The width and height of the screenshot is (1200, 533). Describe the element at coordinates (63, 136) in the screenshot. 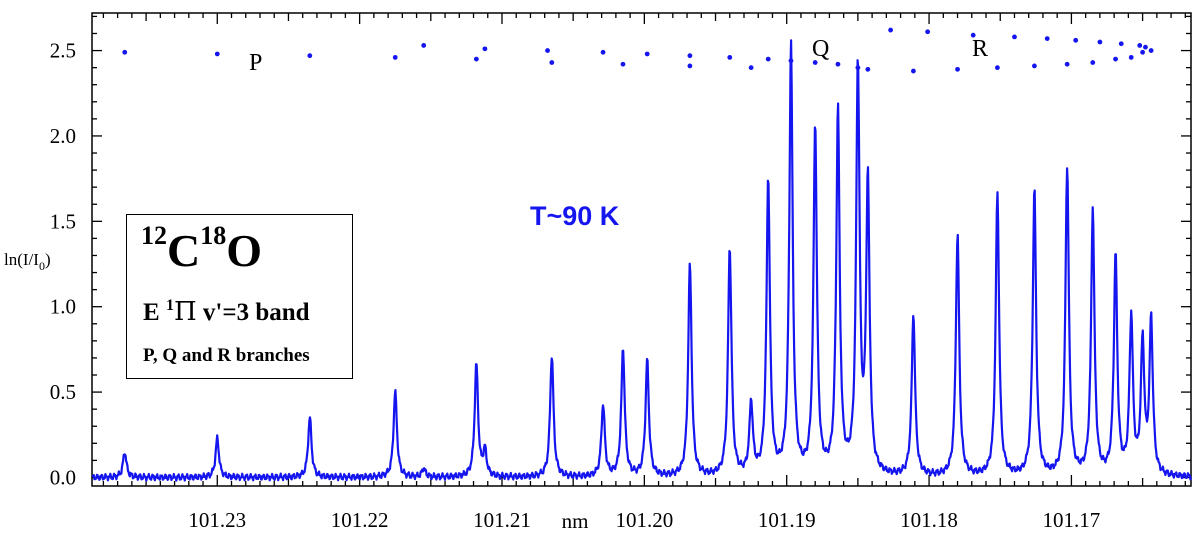

I see `y-tick-label: 2.0` at that location.